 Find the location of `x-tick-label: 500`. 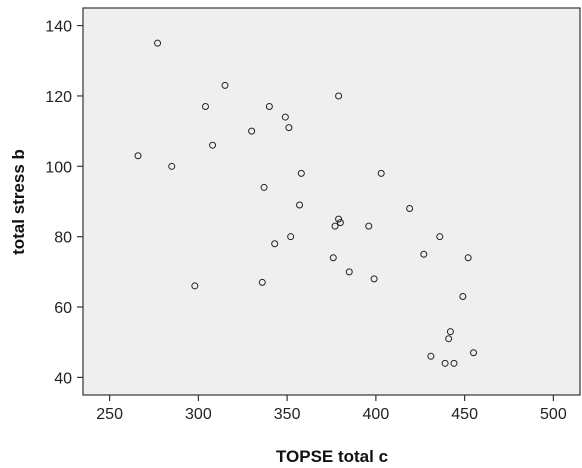

x-tick-label: 500 is located at coordinates (553, 414).